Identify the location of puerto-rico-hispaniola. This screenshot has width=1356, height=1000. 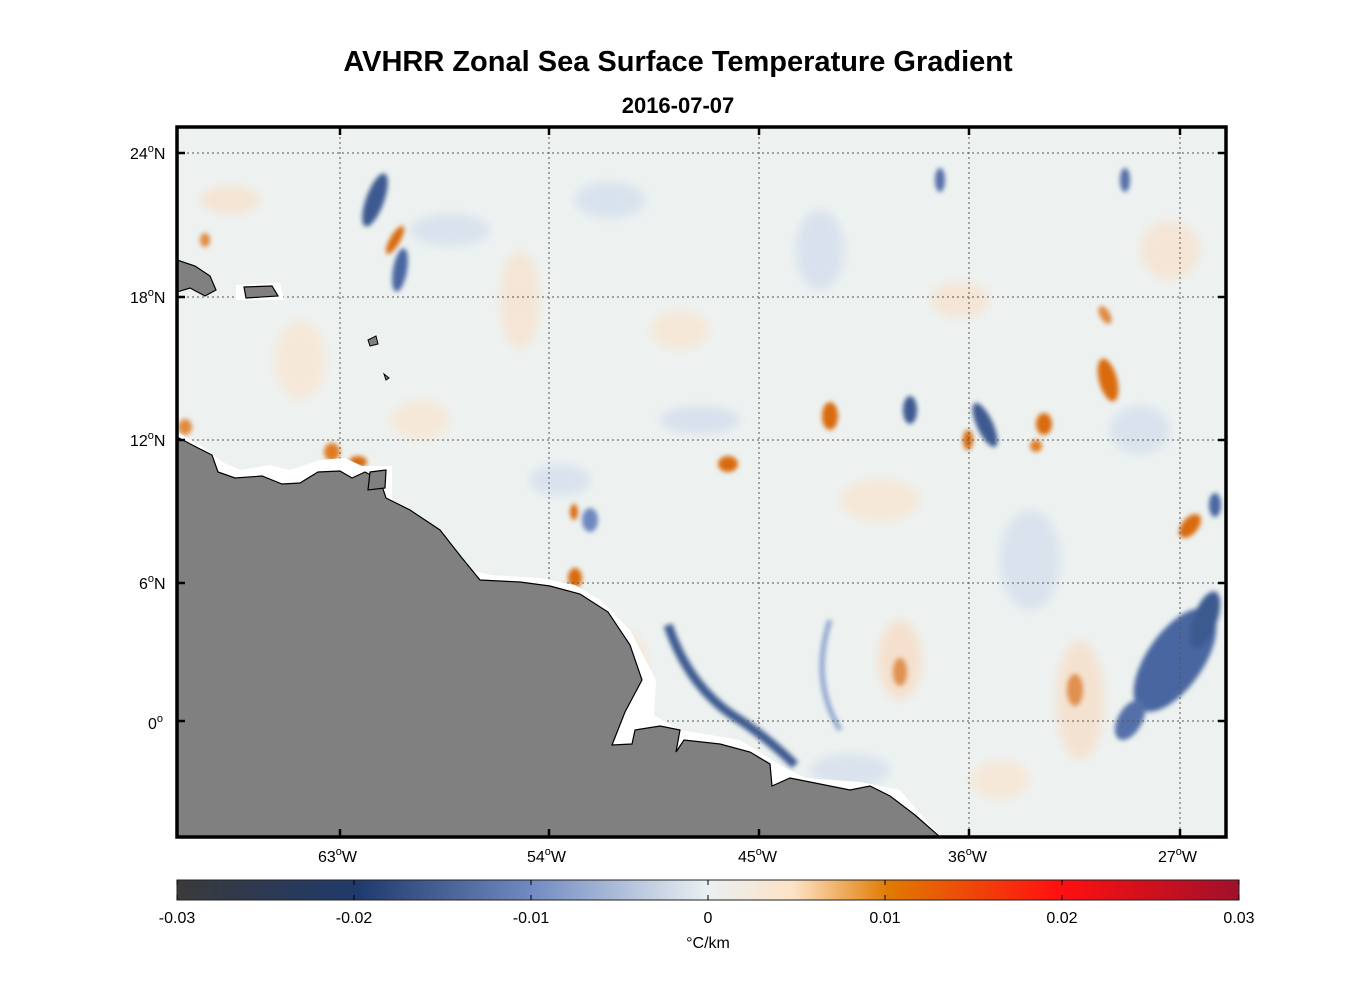
(197, 278).